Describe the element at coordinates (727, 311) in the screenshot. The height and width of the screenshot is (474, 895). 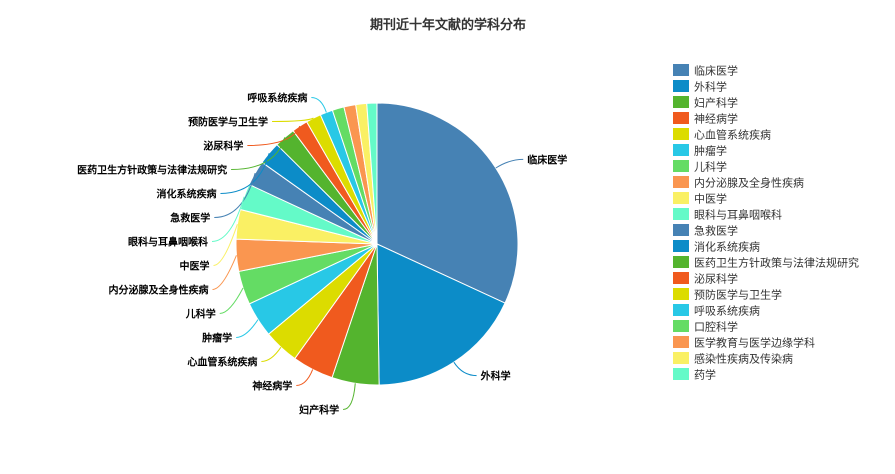
I see `legend-label-16: 呼吸系统疾病` at that location.